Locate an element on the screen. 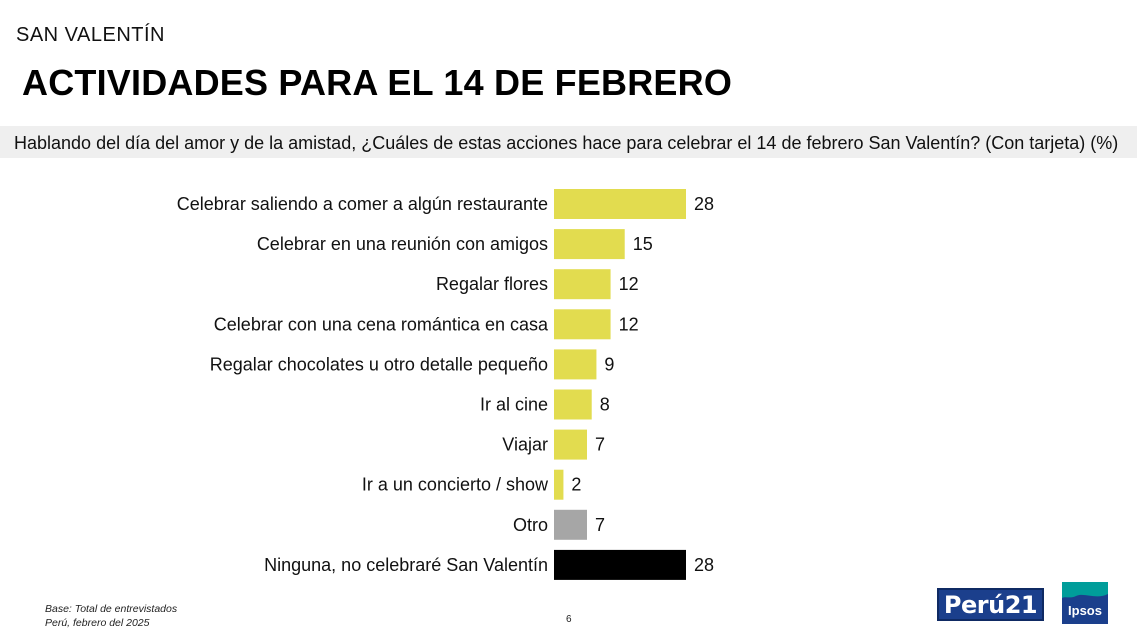  category-label: Celebrar con una cena romántica en casa is located at coordinates (381, 324).